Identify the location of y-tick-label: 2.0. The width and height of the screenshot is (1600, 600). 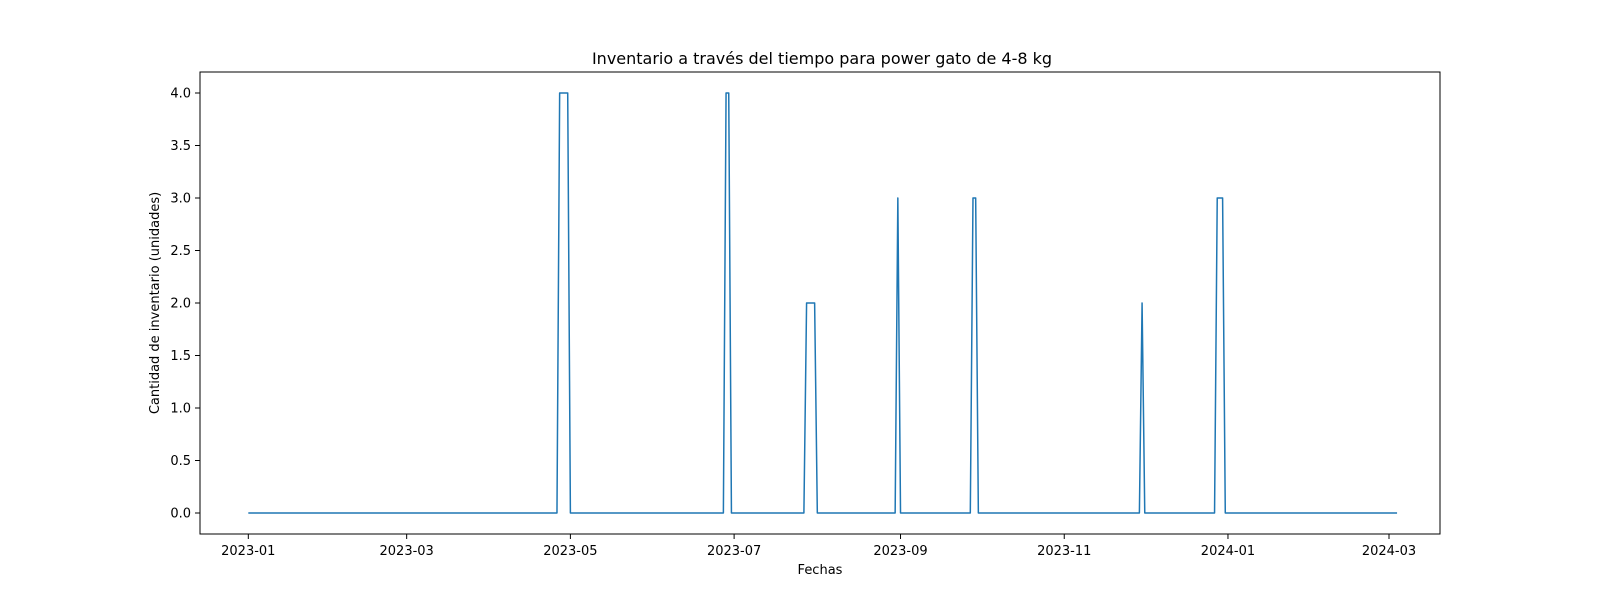
(180, 304).